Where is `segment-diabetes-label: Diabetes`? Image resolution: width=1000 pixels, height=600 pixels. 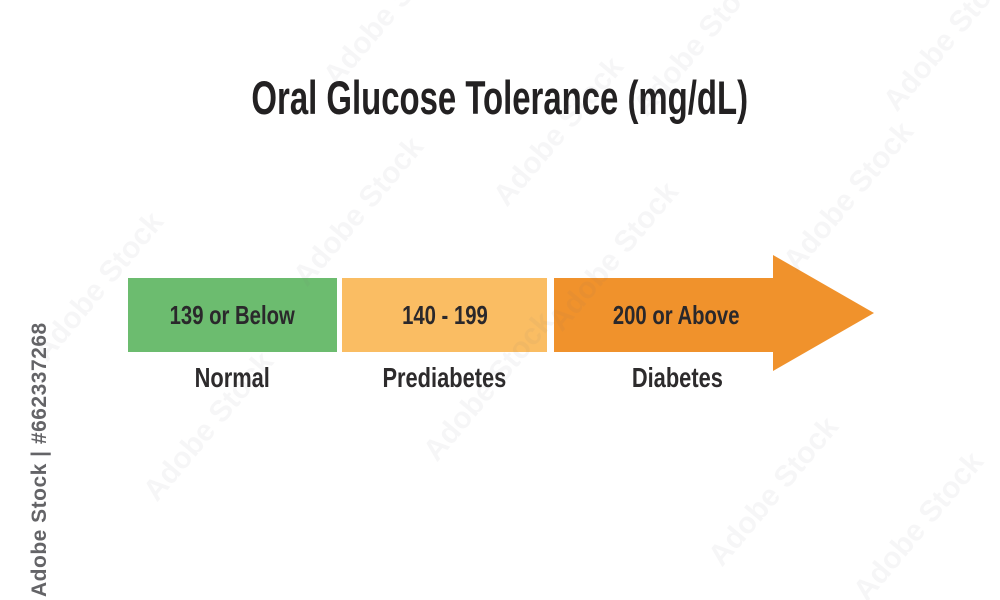 segment-diabetes-label: Diabetes is located at coordinates (677, 377).